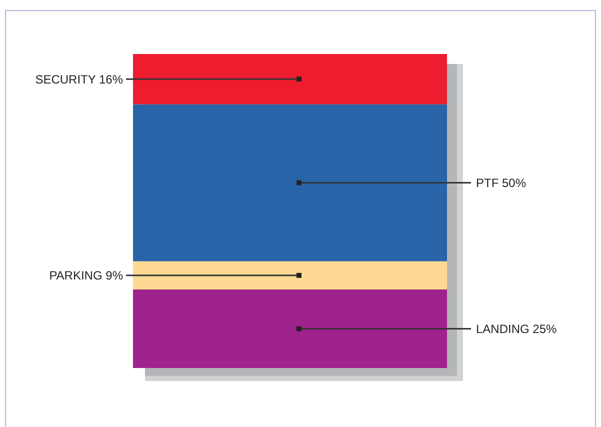  What do you see at coordinates (517, 329) in the screenshot?
I see `data-label: LANDING 25%` at bounding box center [517, 329].